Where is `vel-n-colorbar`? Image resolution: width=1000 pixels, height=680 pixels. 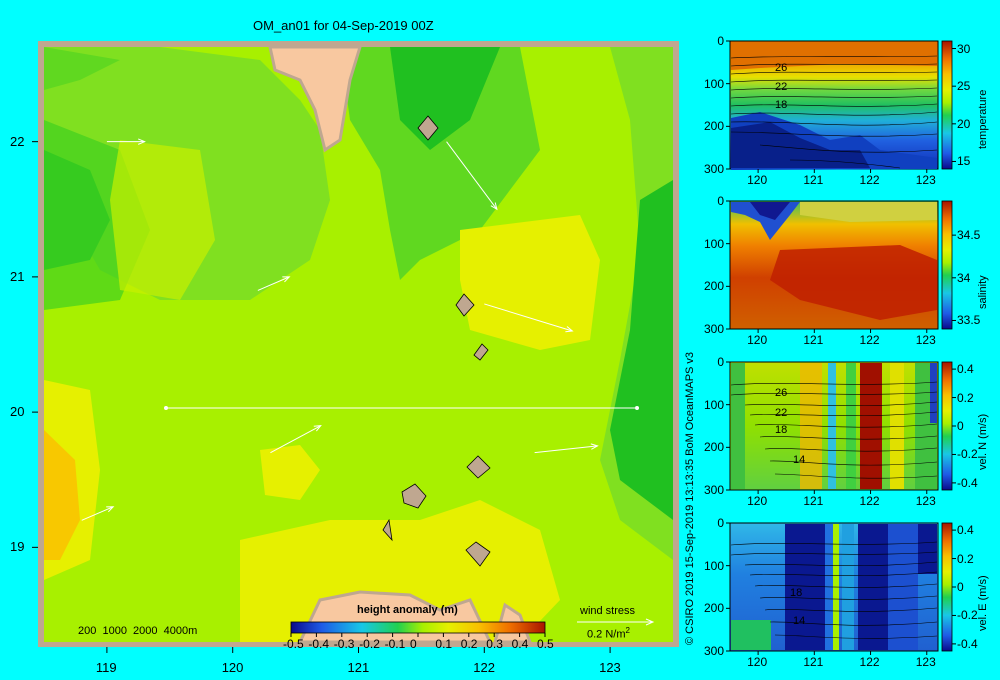 vel-n-colorbar is located at coordinates (947, 426).